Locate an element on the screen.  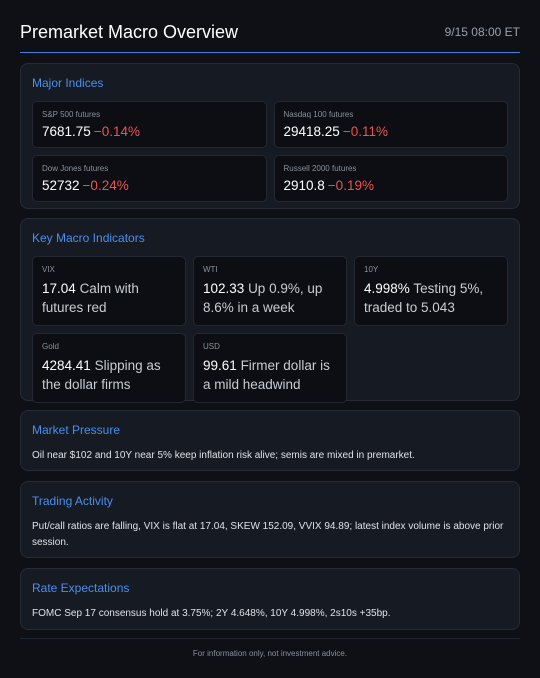
macro-quote: 102.33 Up 0.9%, up 8.6% in a week is located at coordinates (270, 298).